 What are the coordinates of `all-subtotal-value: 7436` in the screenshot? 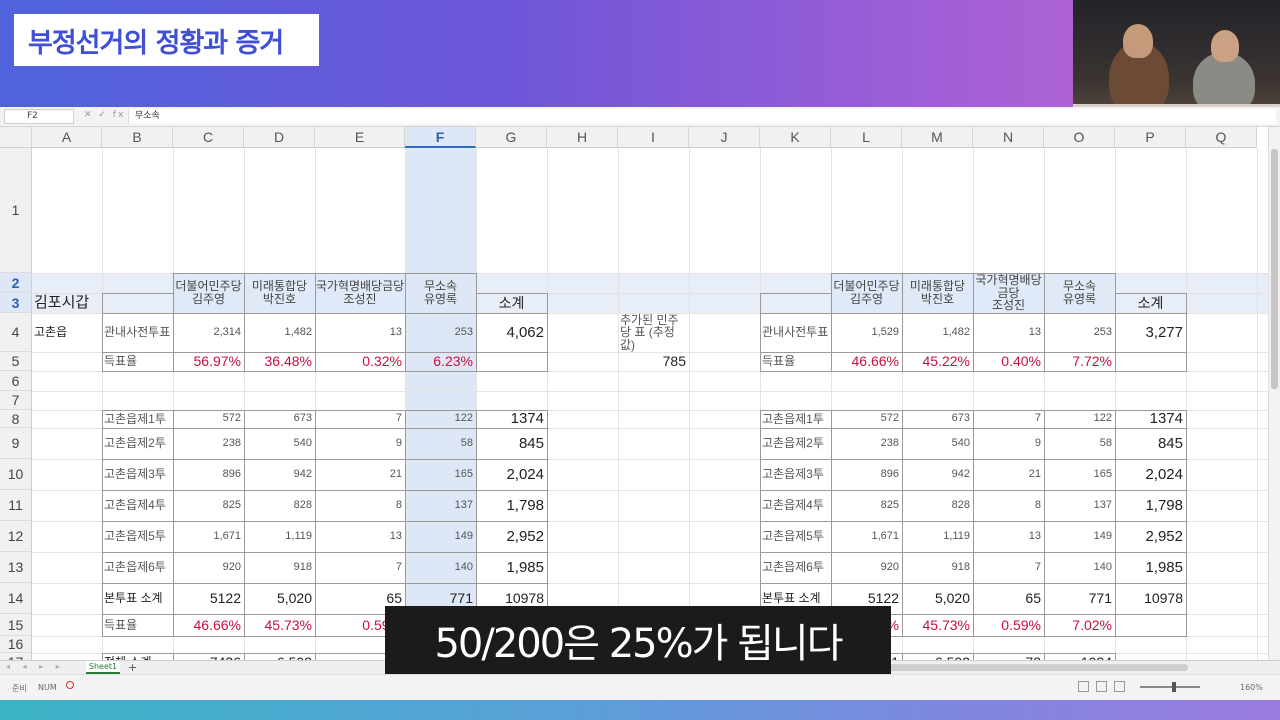 It's located at (208, 656).